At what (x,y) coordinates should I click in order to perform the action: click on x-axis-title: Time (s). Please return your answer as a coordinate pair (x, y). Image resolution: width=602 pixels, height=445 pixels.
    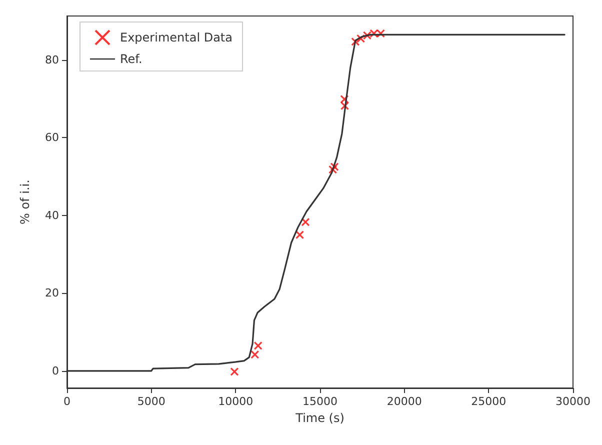
    Looking at the image, I should click on (319, 418).